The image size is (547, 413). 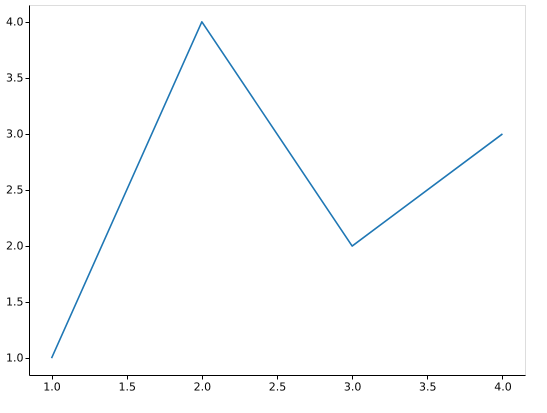 I want to click on y-tick-label: 1.5, so click(x=15, y=302).